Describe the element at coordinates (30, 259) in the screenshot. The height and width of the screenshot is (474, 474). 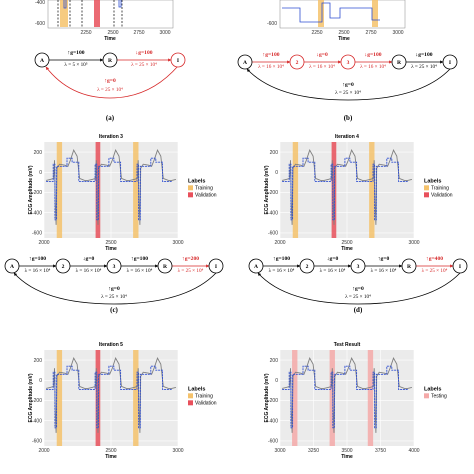
I see `fsm-c-edge-1-arrow-icon: ↑` at that location.